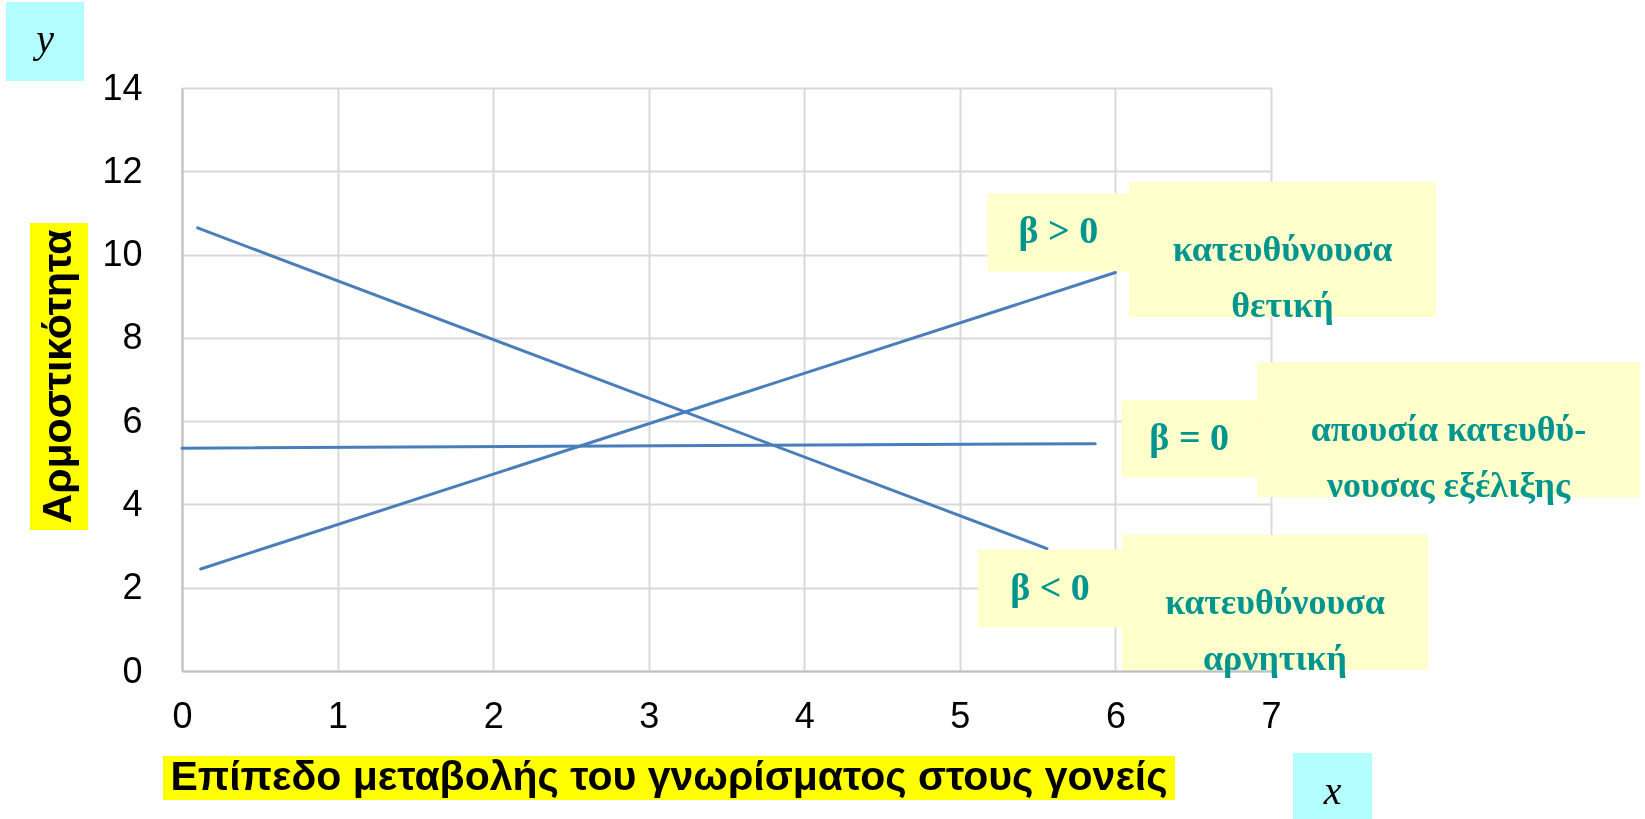  What do you see at coordinates (43, 38) in the screenshot?
I see `text: y` at bounding box center [43, 38].